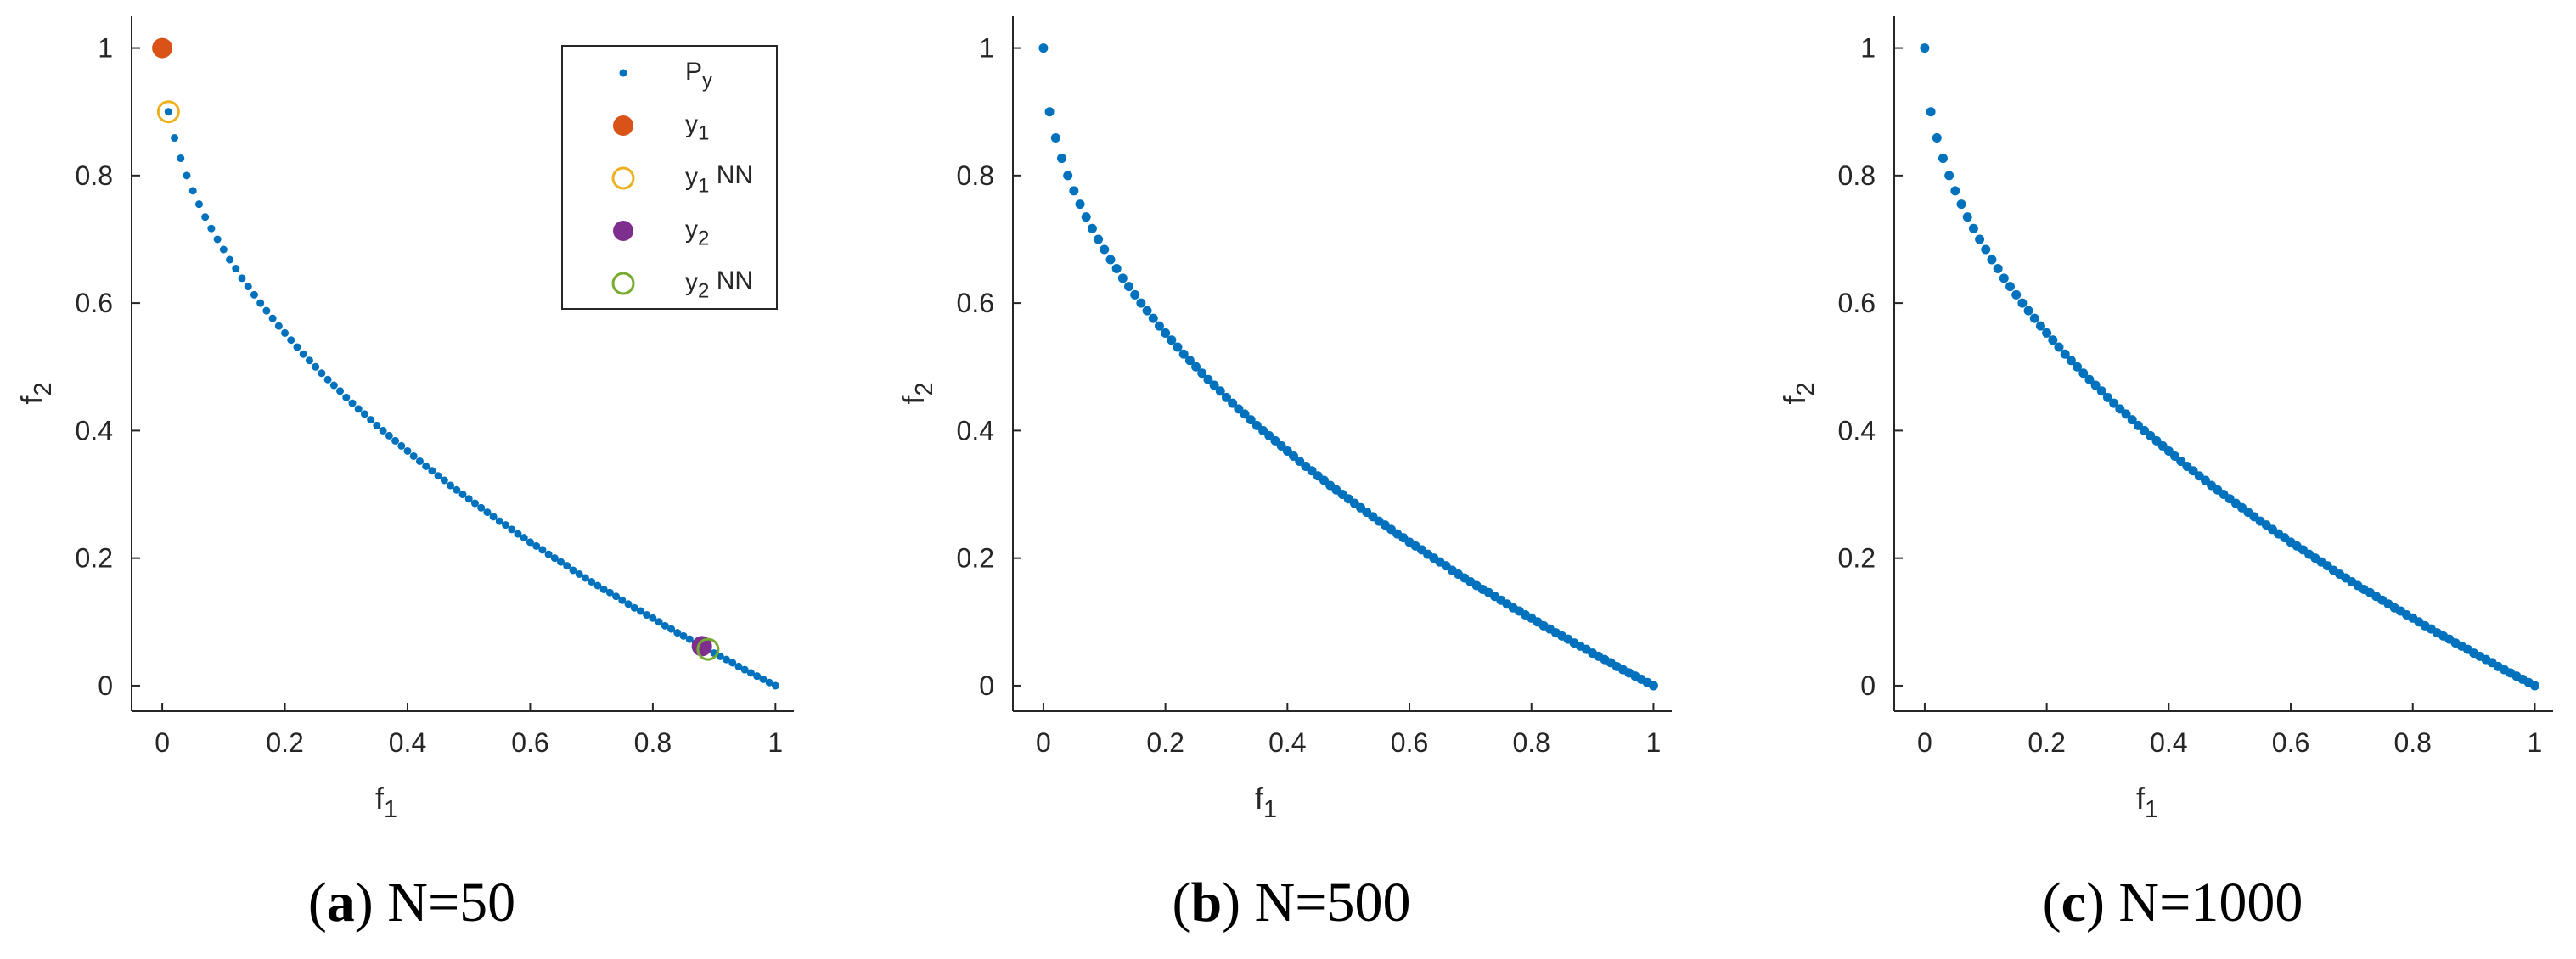 The image size is (2576, 959). I want to click on legend-box, so click(669, 177).